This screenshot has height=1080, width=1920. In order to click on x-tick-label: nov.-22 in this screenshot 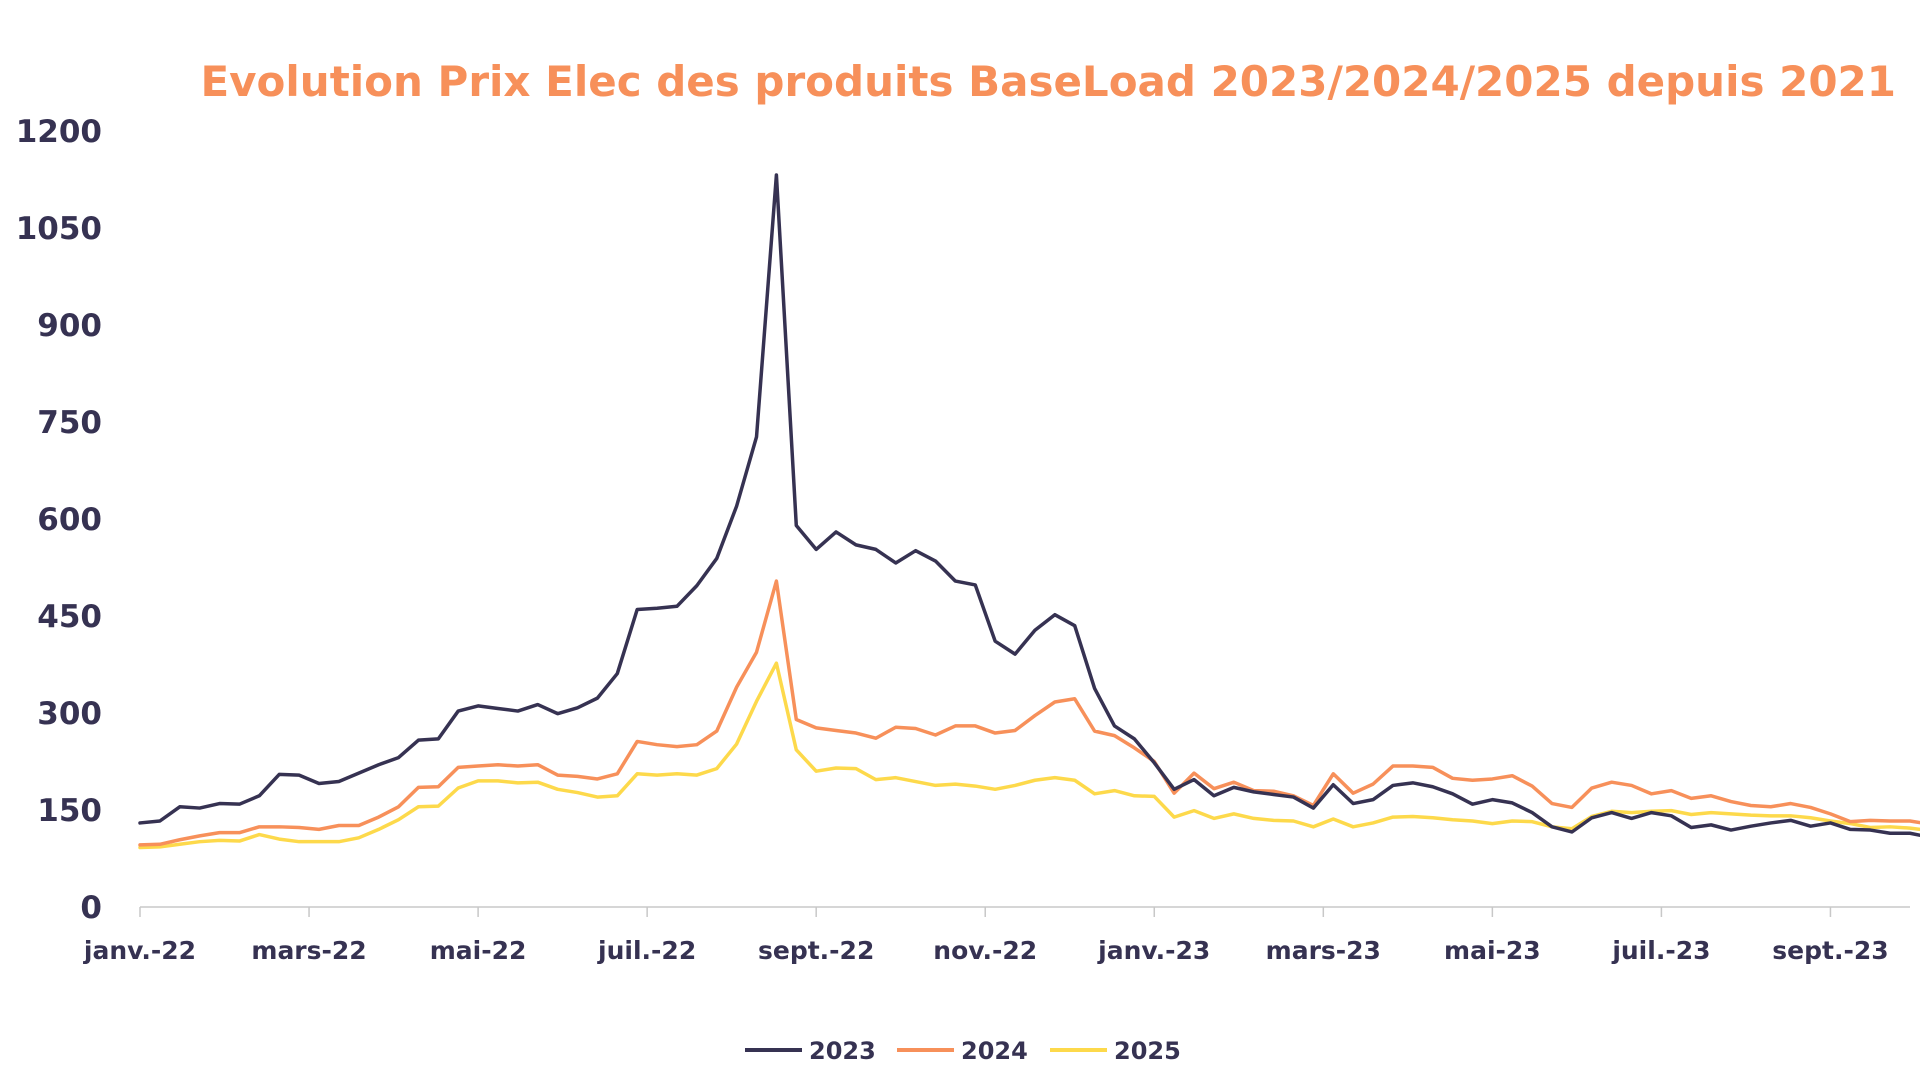, I will do `click(985, 950)`.